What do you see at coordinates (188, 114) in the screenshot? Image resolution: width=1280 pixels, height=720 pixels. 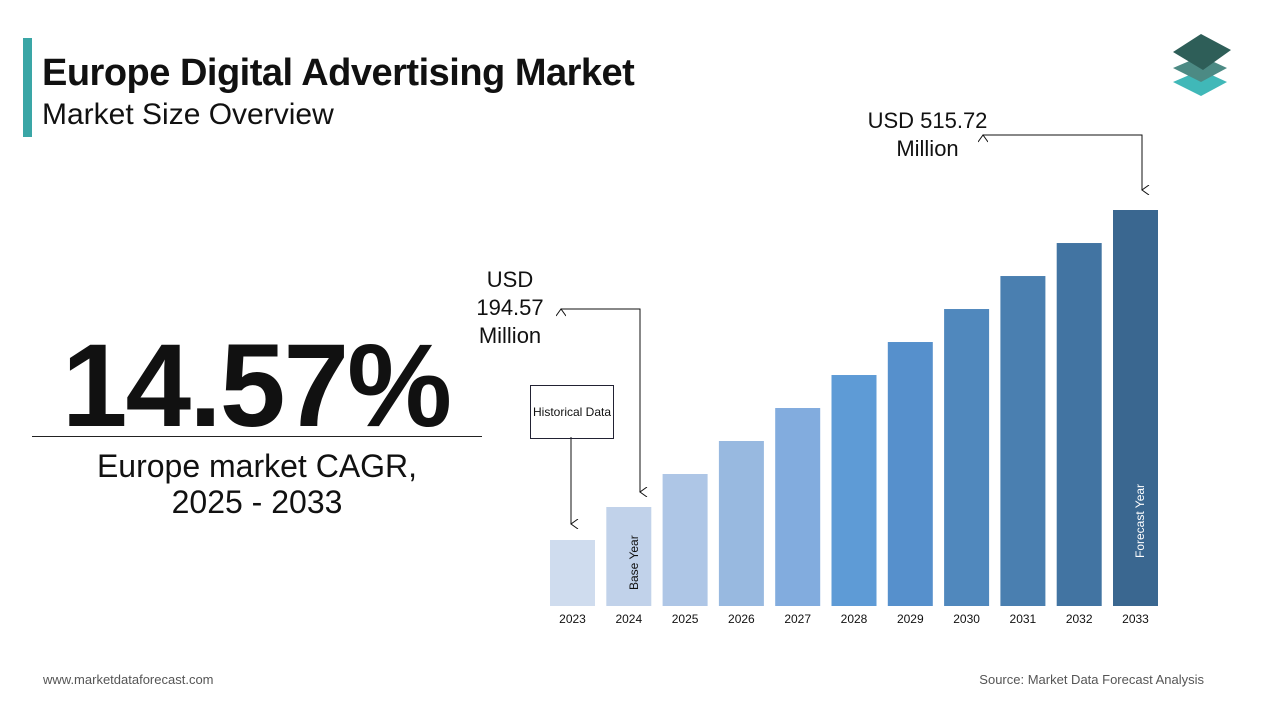 I see `page-subtitle: Market Size Overview` at bounding box center [188, 114].